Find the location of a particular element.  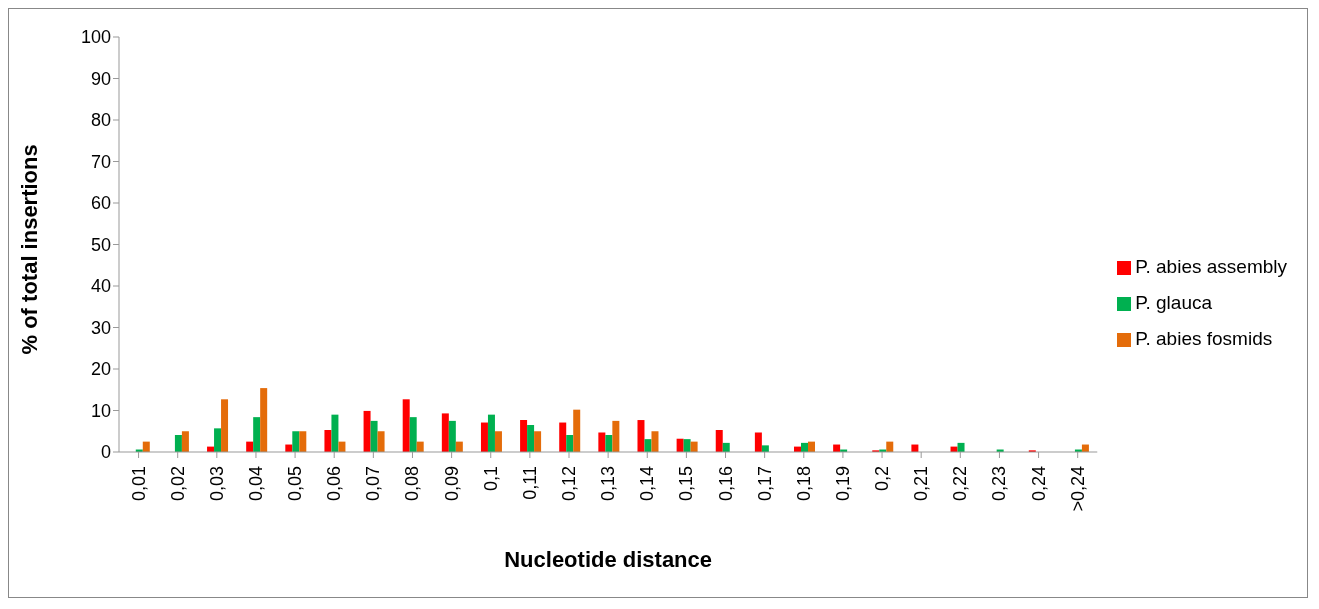

x-tick-label: 0,02 is located at coordinates (177, 484).